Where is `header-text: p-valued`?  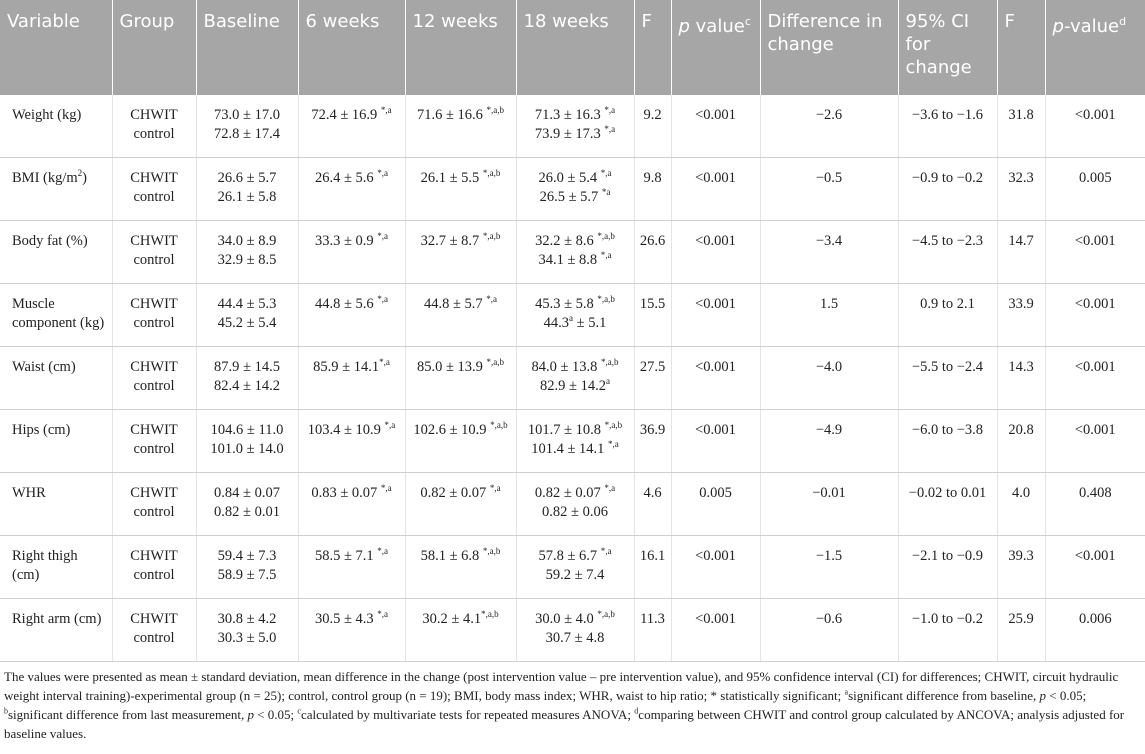
header-text: p-valued is located at coordinates (1096, 24).